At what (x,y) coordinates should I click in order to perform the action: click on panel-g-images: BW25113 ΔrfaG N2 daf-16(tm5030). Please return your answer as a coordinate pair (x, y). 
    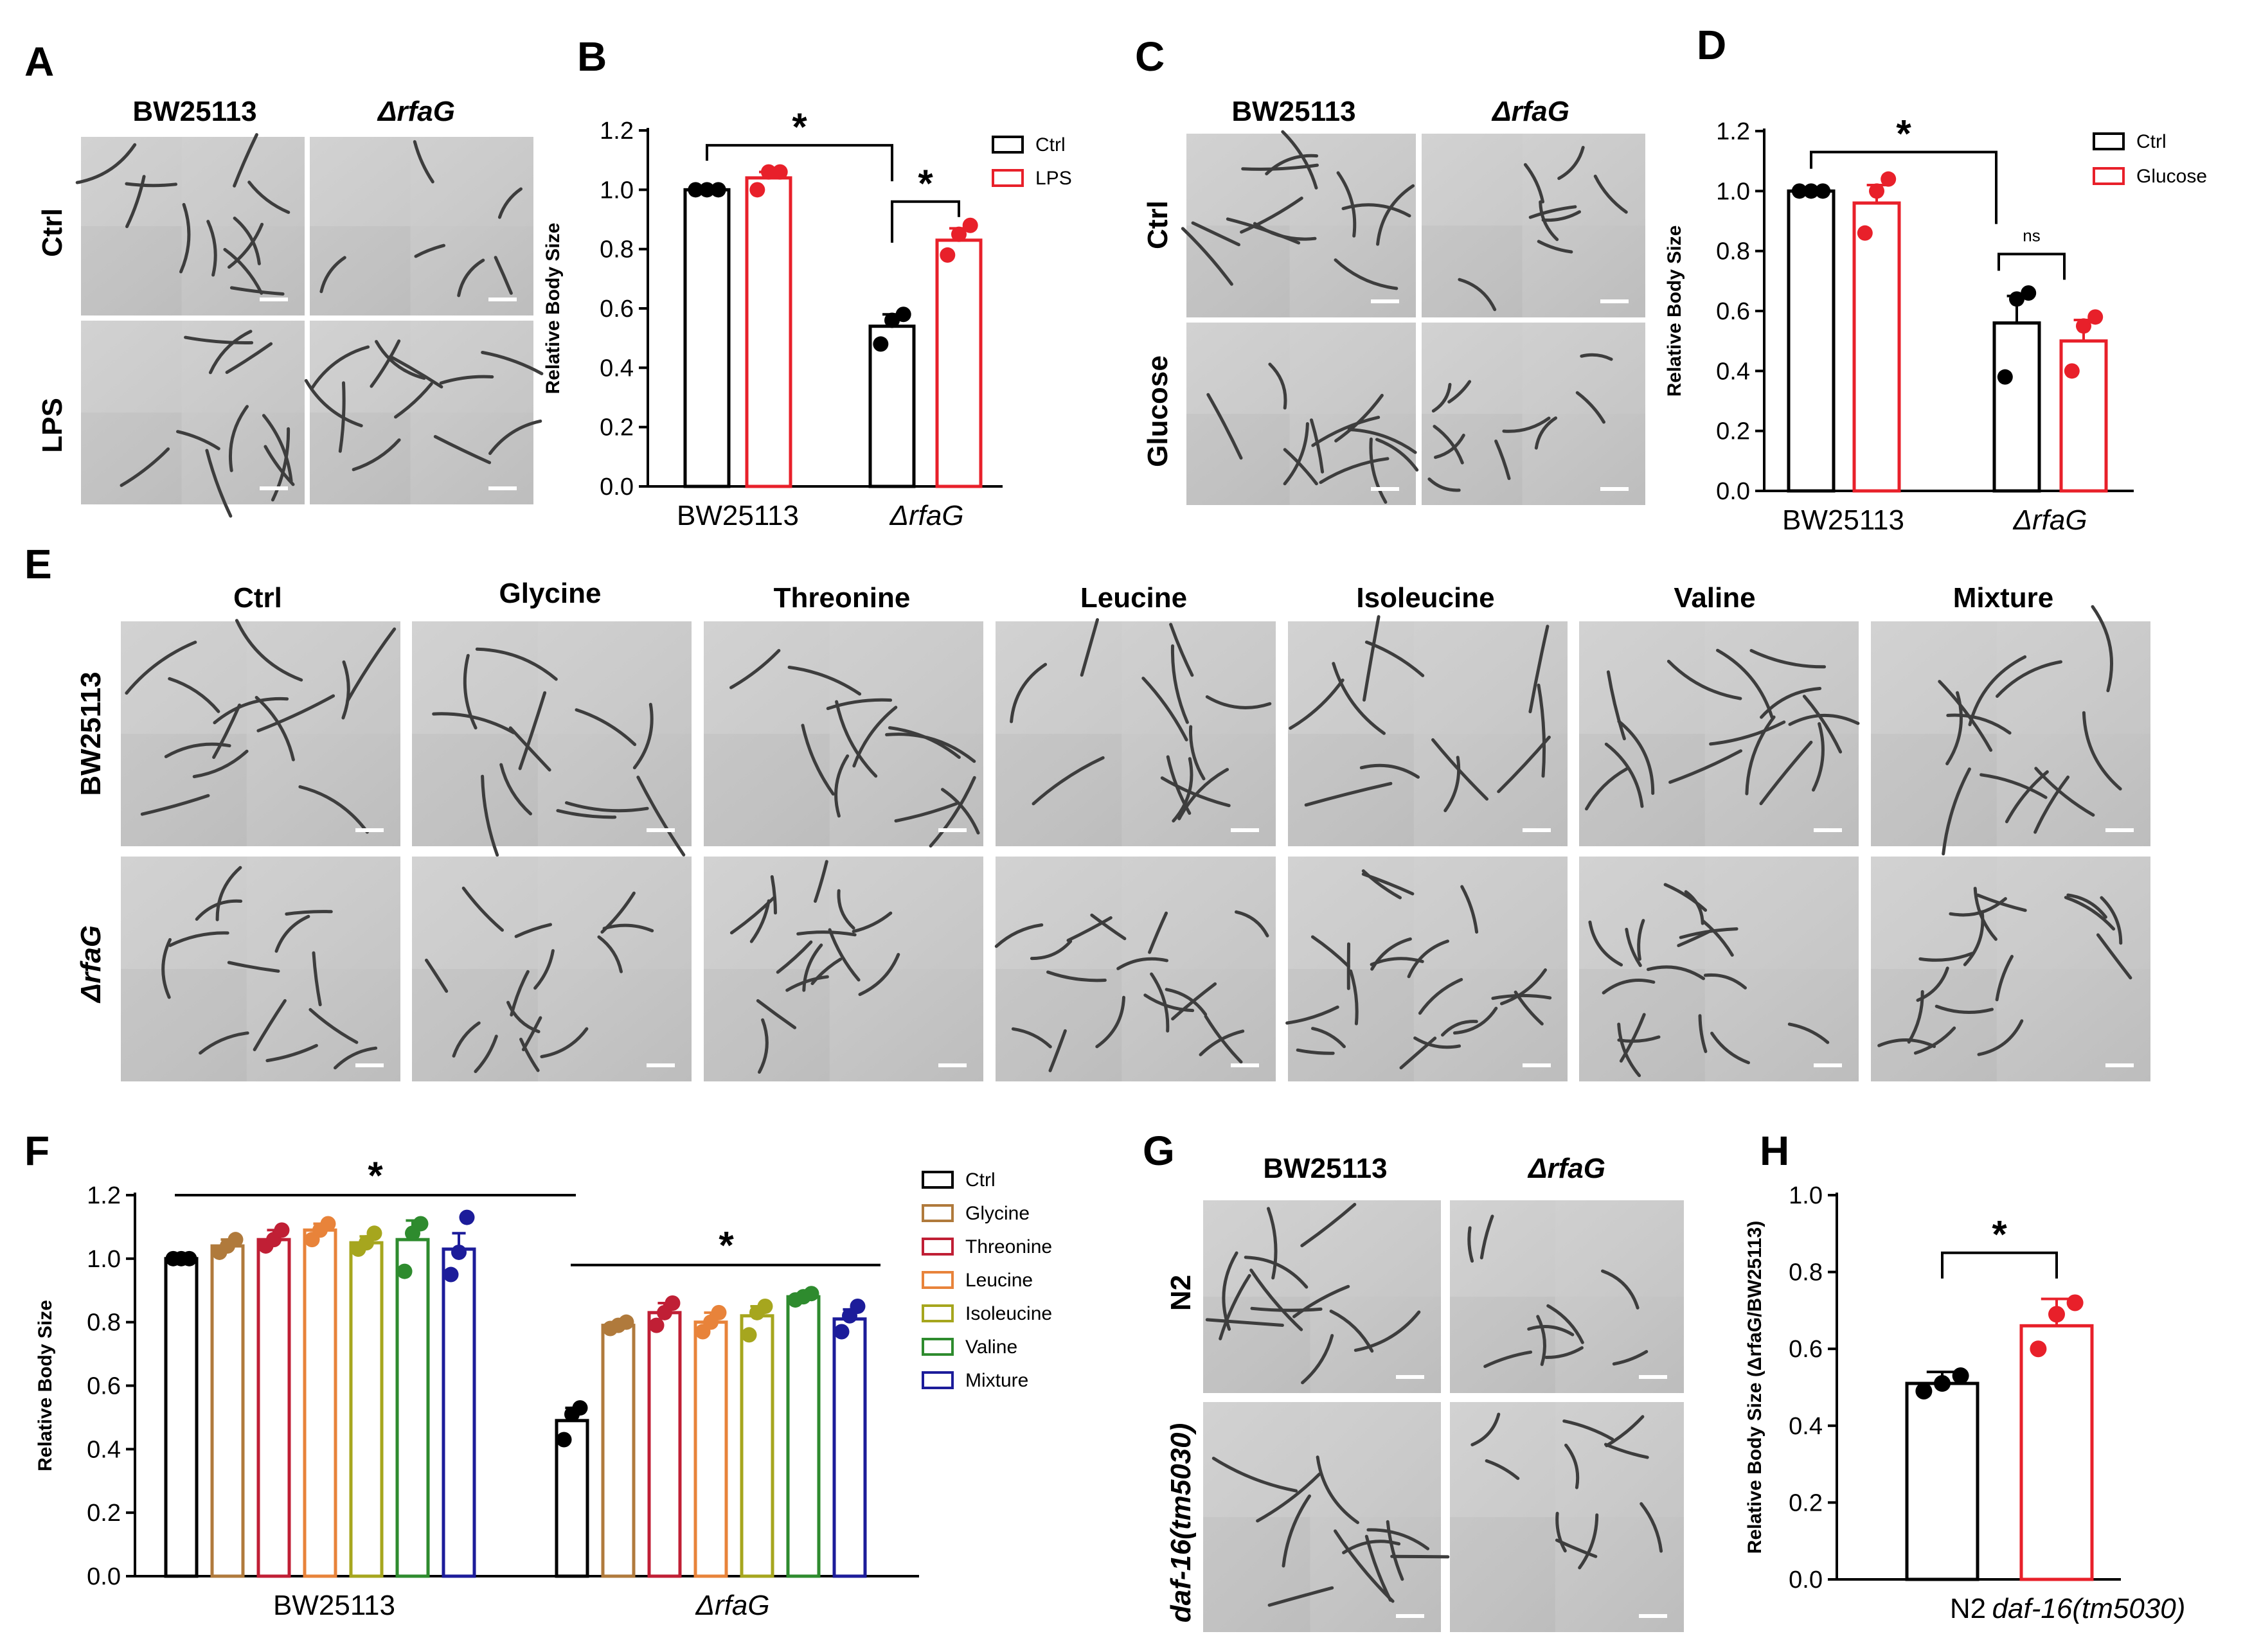
    Looking at the image, I should click on (1424, 1392).